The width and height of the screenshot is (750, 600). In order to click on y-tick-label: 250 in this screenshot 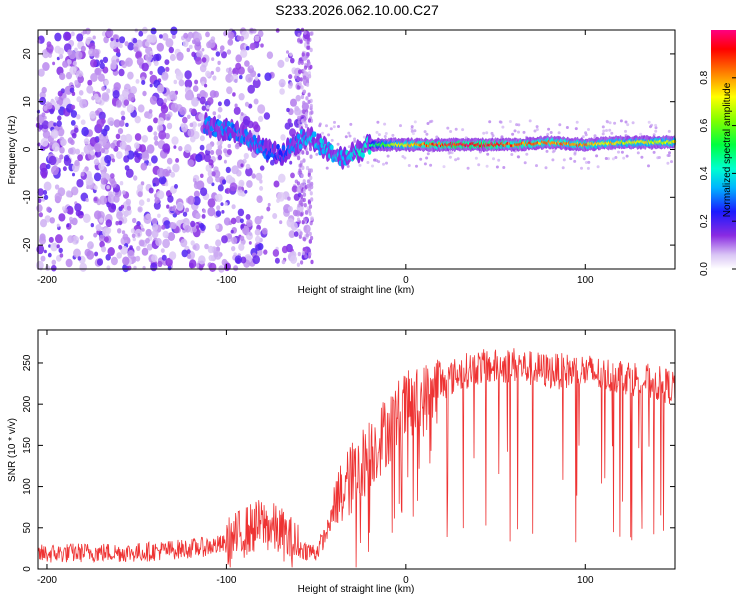, I will do `click(27, 362)`.